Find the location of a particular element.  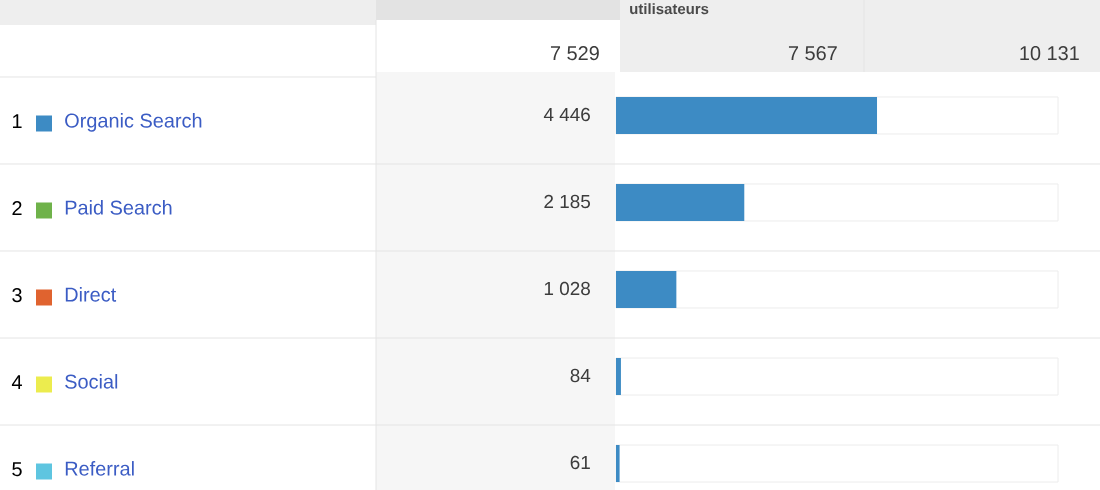

y-tick-label: Organic Search is located at coordinates (133, 122).